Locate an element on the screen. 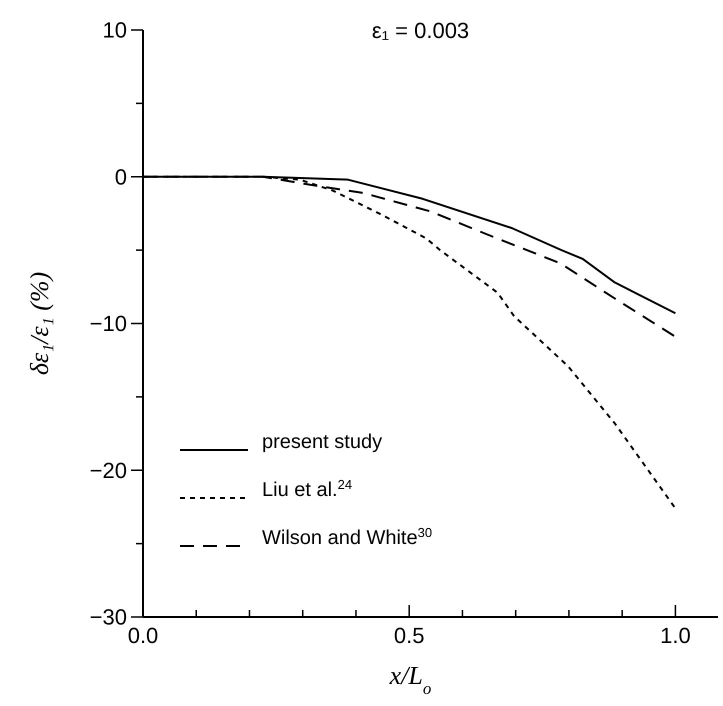 The width and height of the screenshot is (723, 706). x-tick-label: 1.0 is located at coordinates (675, 635).